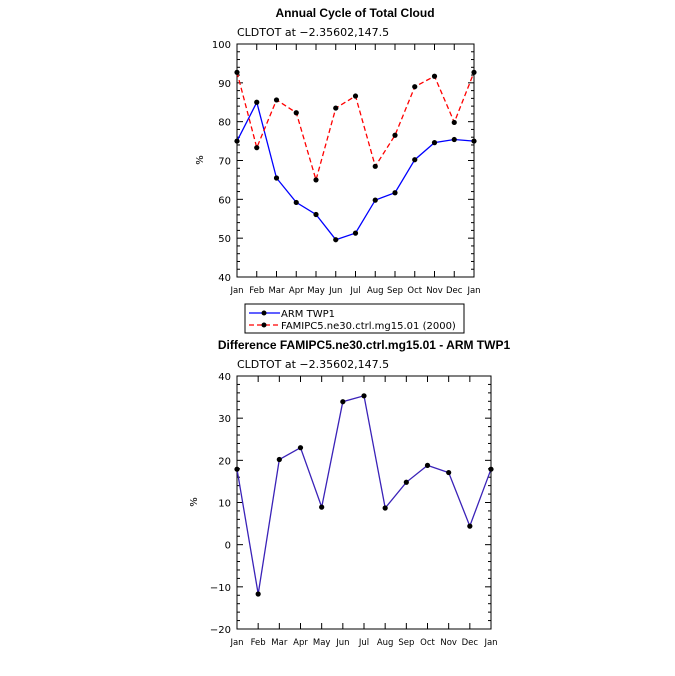 This screenshot has height=676, width=675. Describe the element at coordinates (264, 325) in the screenshot. I see `legend-marker-model` at that location.